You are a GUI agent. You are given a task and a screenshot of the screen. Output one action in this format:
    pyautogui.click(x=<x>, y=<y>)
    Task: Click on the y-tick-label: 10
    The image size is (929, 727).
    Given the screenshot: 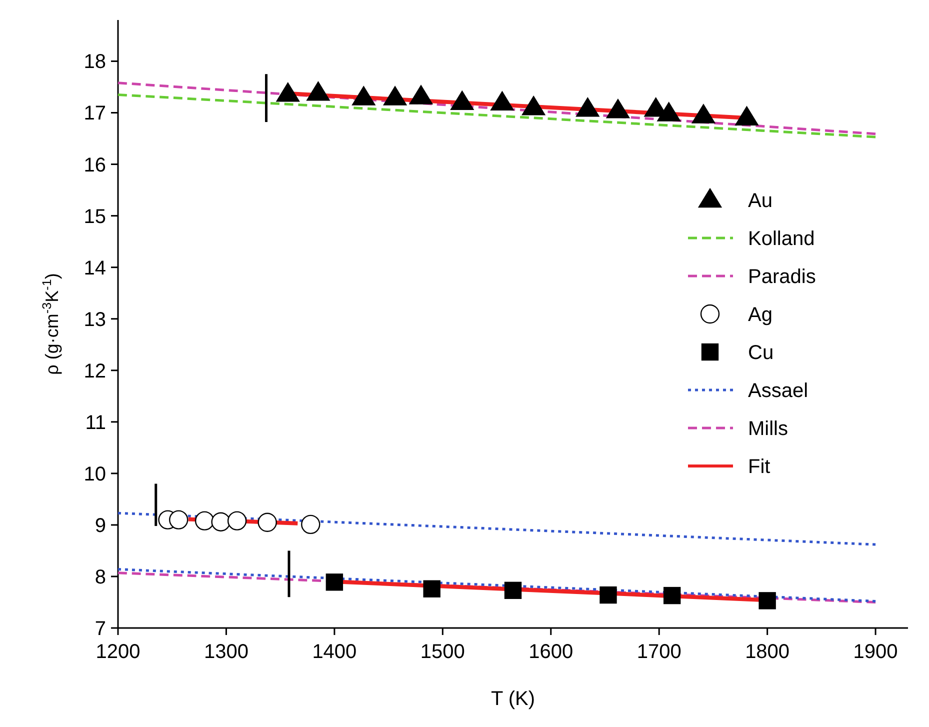 What is the action you would take?
    pyautogui.click(x=95, y=474)
    